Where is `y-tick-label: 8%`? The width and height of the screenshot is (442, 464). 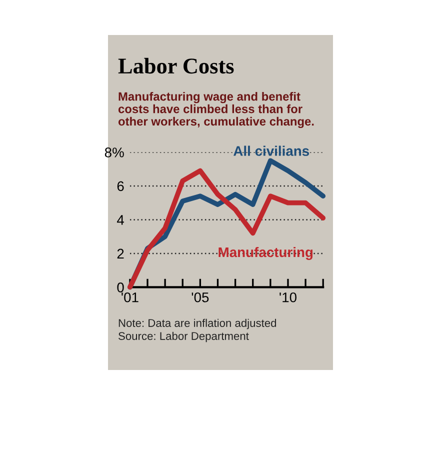
y-tick-label: 8% is located at coordinates (114, 153).